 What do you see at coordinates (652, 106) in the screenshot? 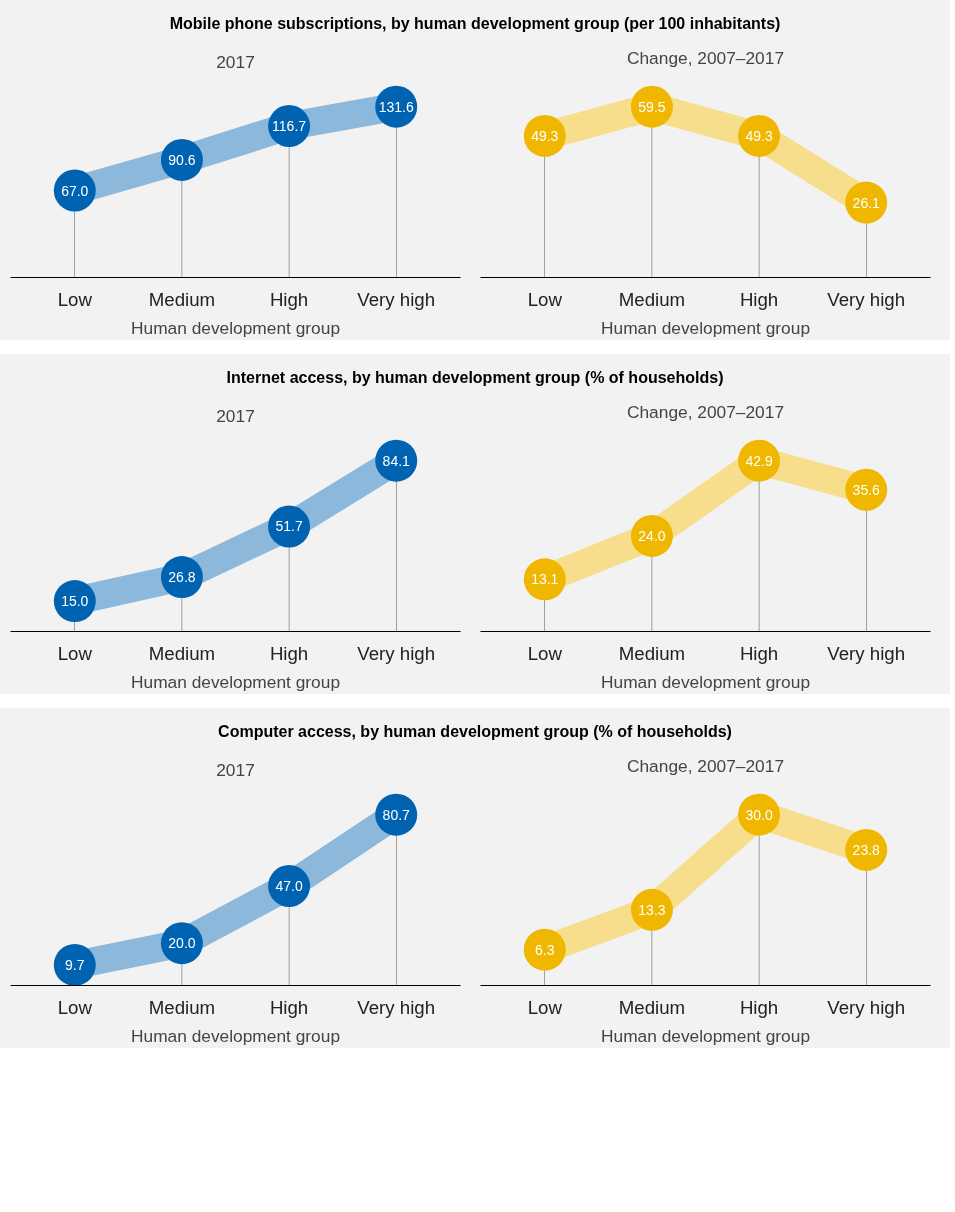
I see `data-label: 59.5` at bounding box center [652, 106].